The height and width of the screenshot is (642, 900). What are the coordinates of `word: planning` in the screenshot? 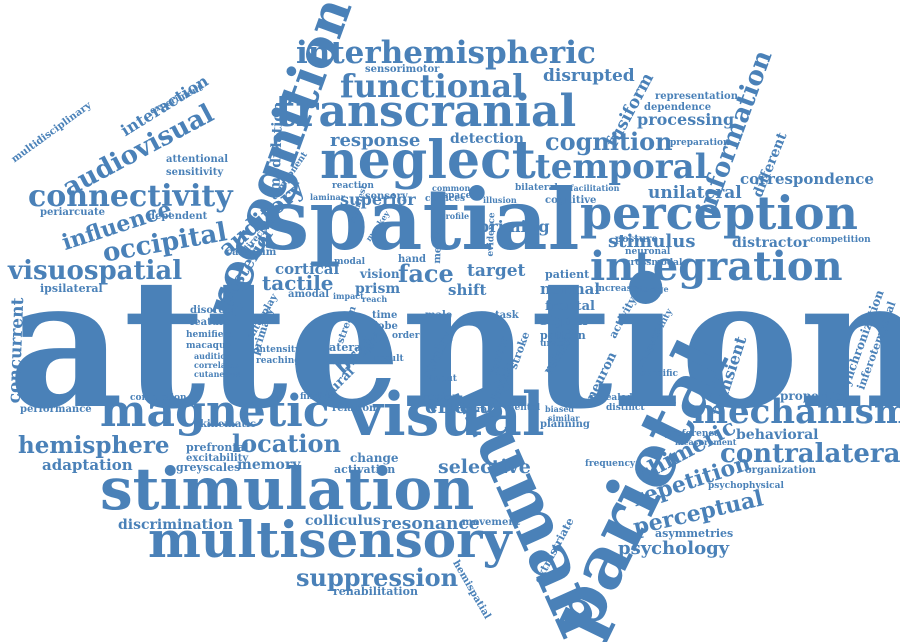 It's located at (565, 424).